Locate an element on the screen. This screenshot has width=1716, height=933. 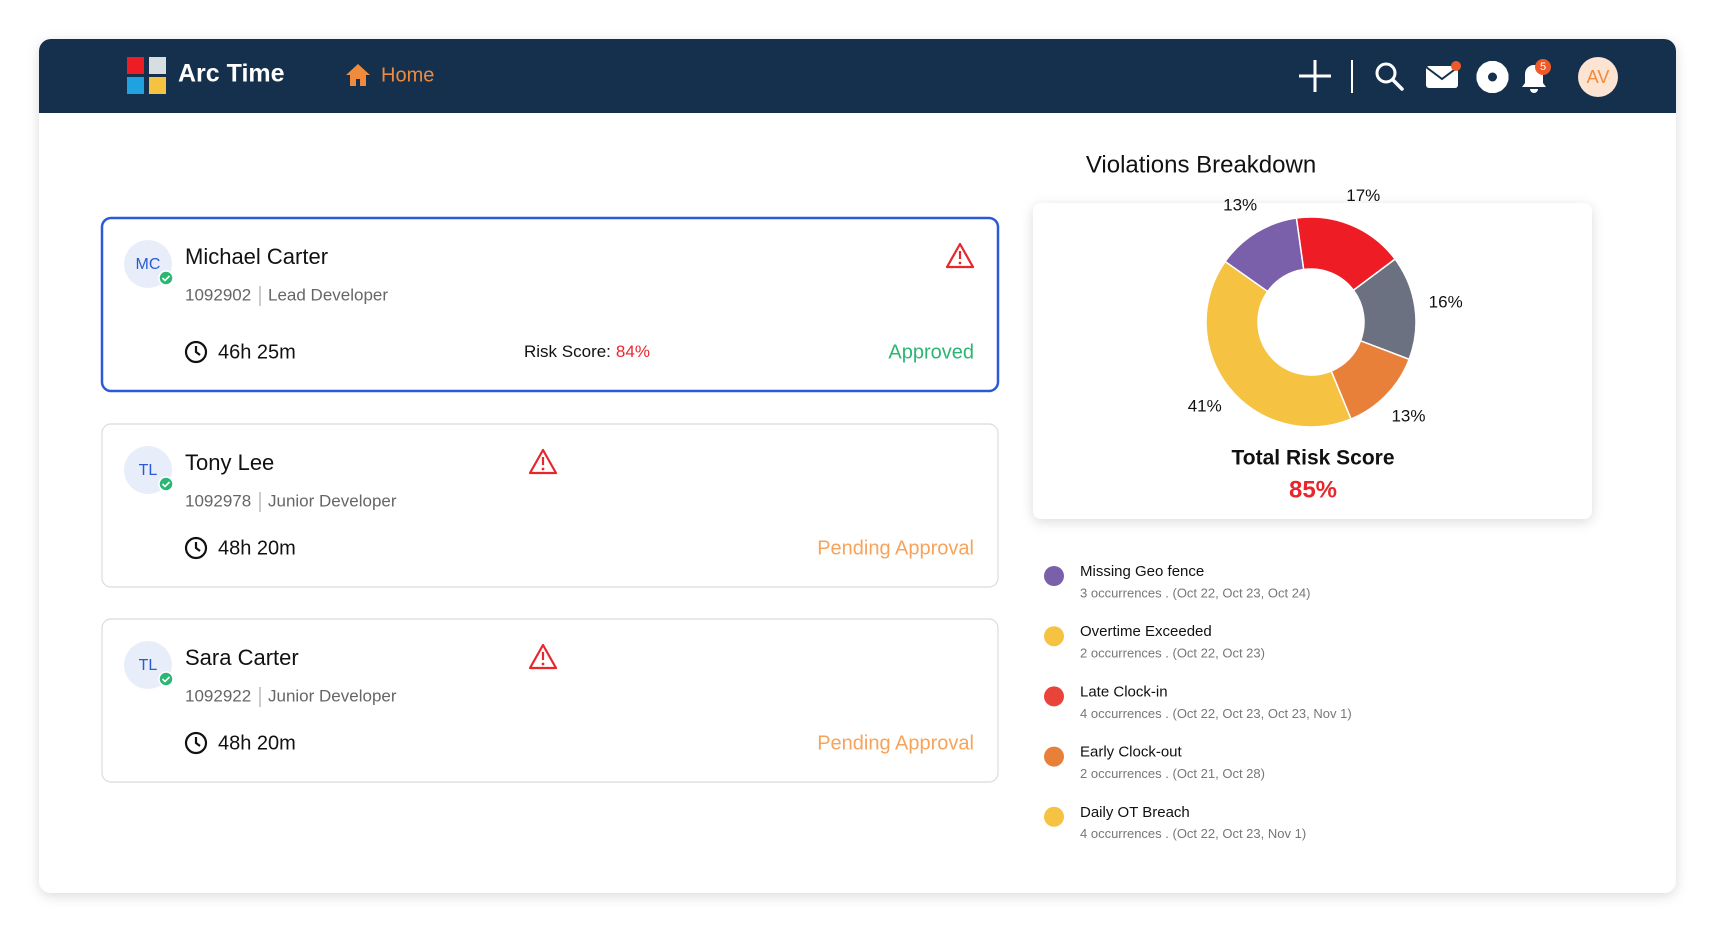
logged-hours: 46h 25m is located at coordinates (257, 352).